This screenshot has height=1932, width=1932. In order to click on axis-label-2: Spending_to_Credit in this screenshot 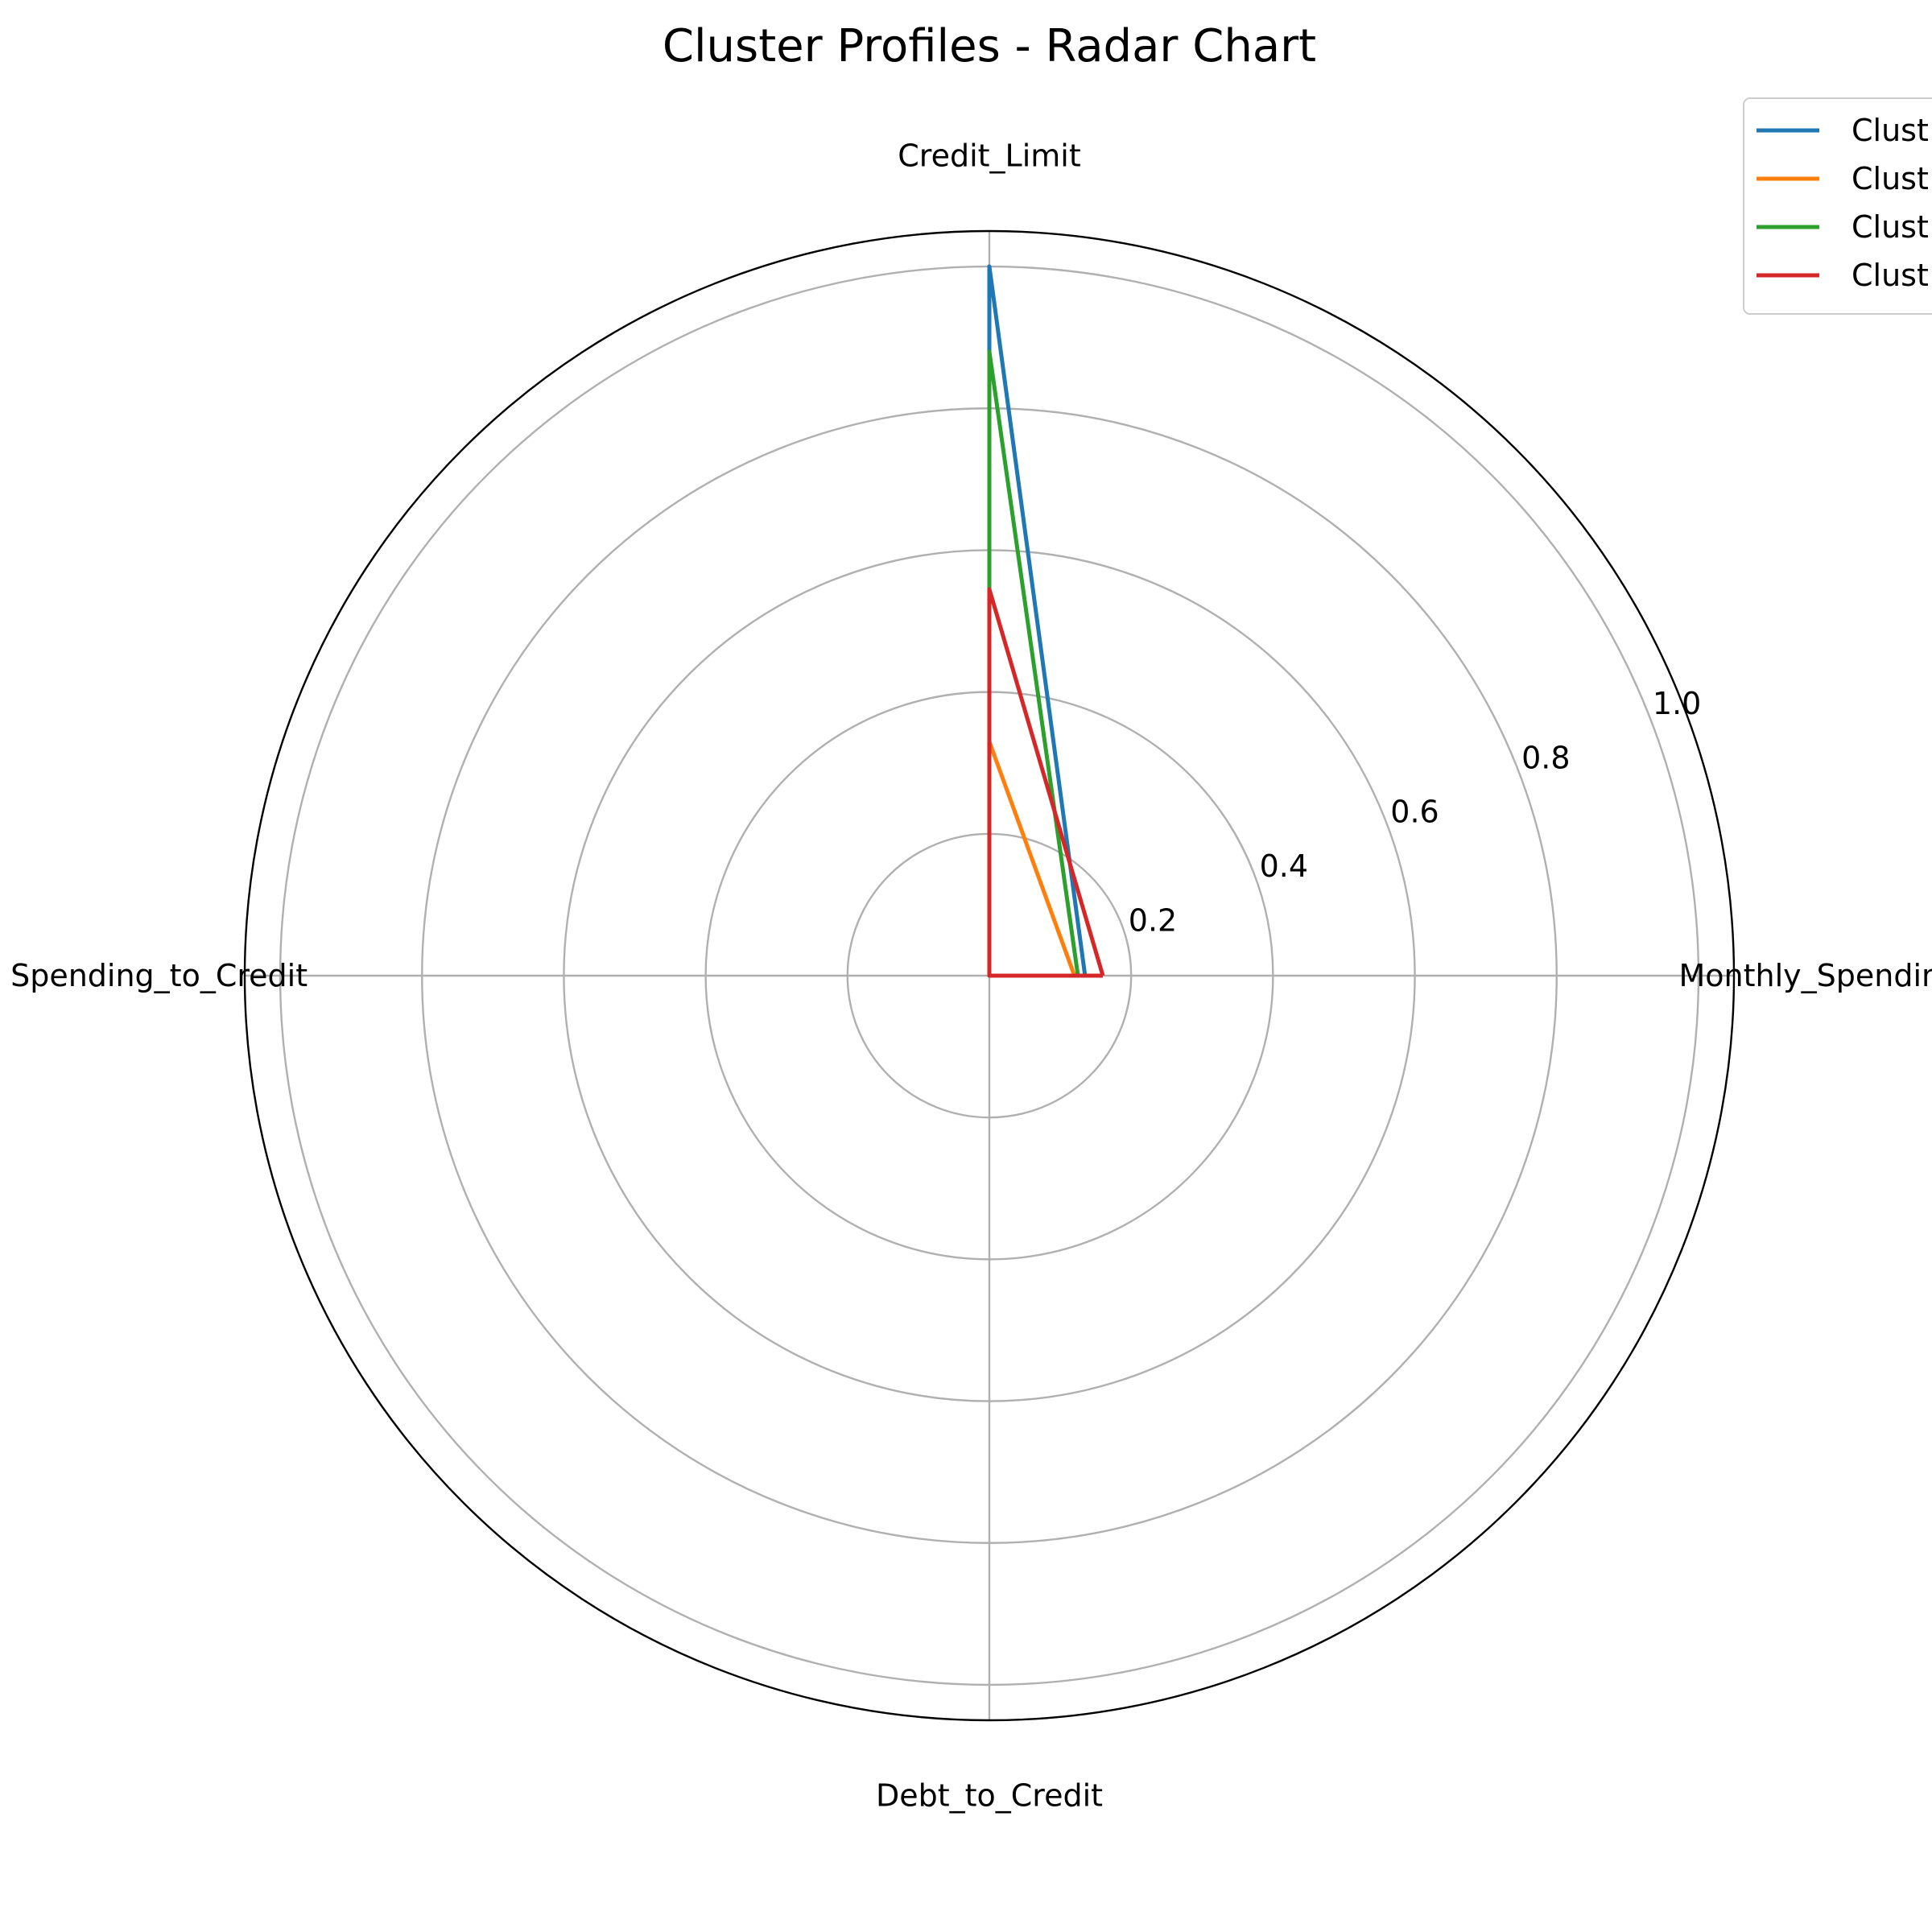, I will do `click(159, 975)`.